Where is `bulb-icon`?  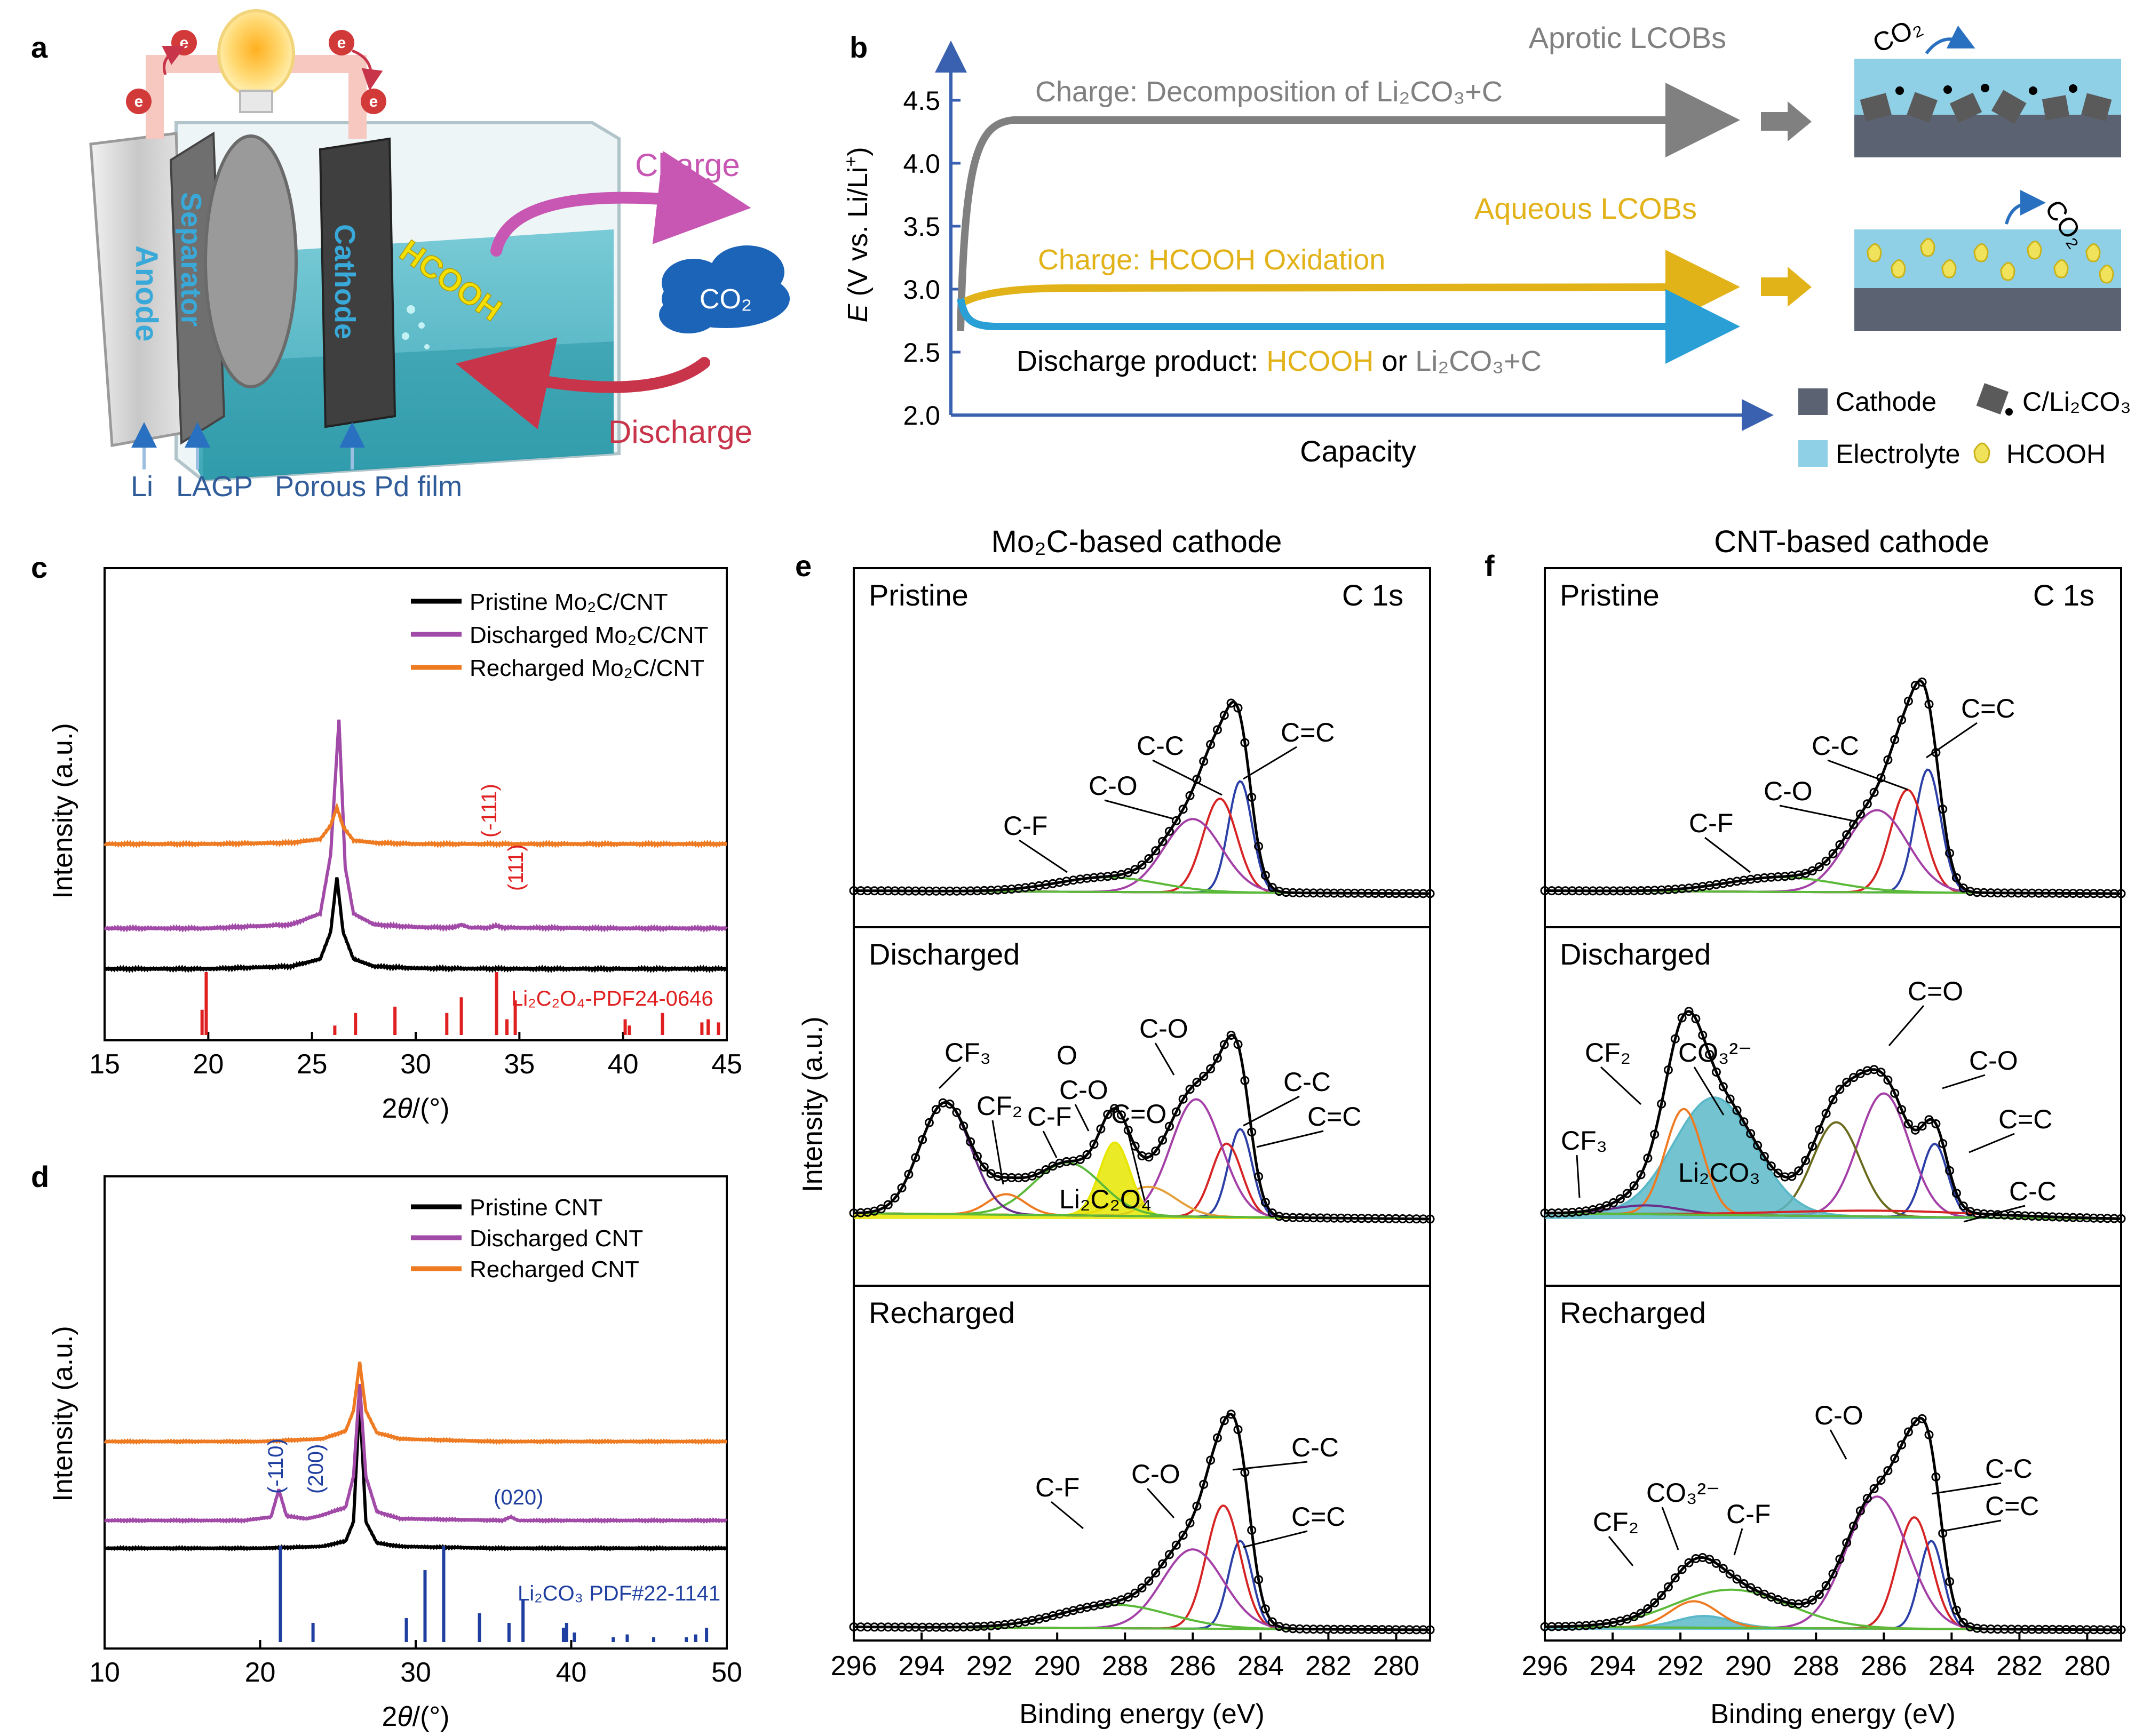 bulb-icon is located at coordinates (256, 53).